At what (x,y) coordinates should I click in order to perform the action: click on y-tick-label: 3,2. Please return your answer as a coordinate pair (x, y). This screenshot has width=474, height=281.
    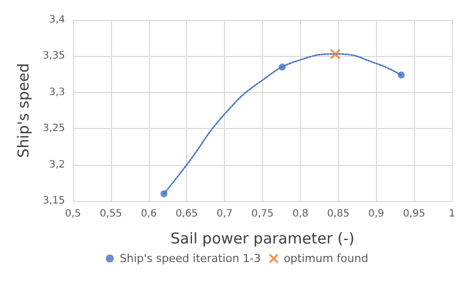
    Looking at the image, I should click on (57, 164).